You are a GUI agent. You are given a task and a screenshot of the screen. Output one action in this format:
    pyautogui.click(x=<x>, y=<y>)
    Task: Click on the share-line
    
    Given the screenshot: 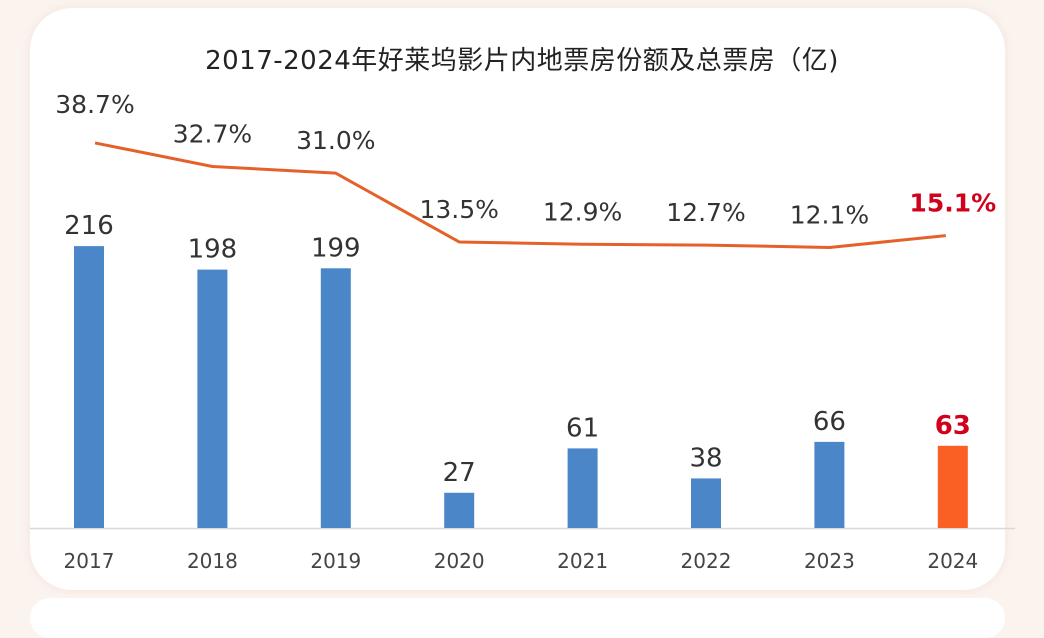 What is the action you would take?
    pyautogui.click(x=520, y=195)
    